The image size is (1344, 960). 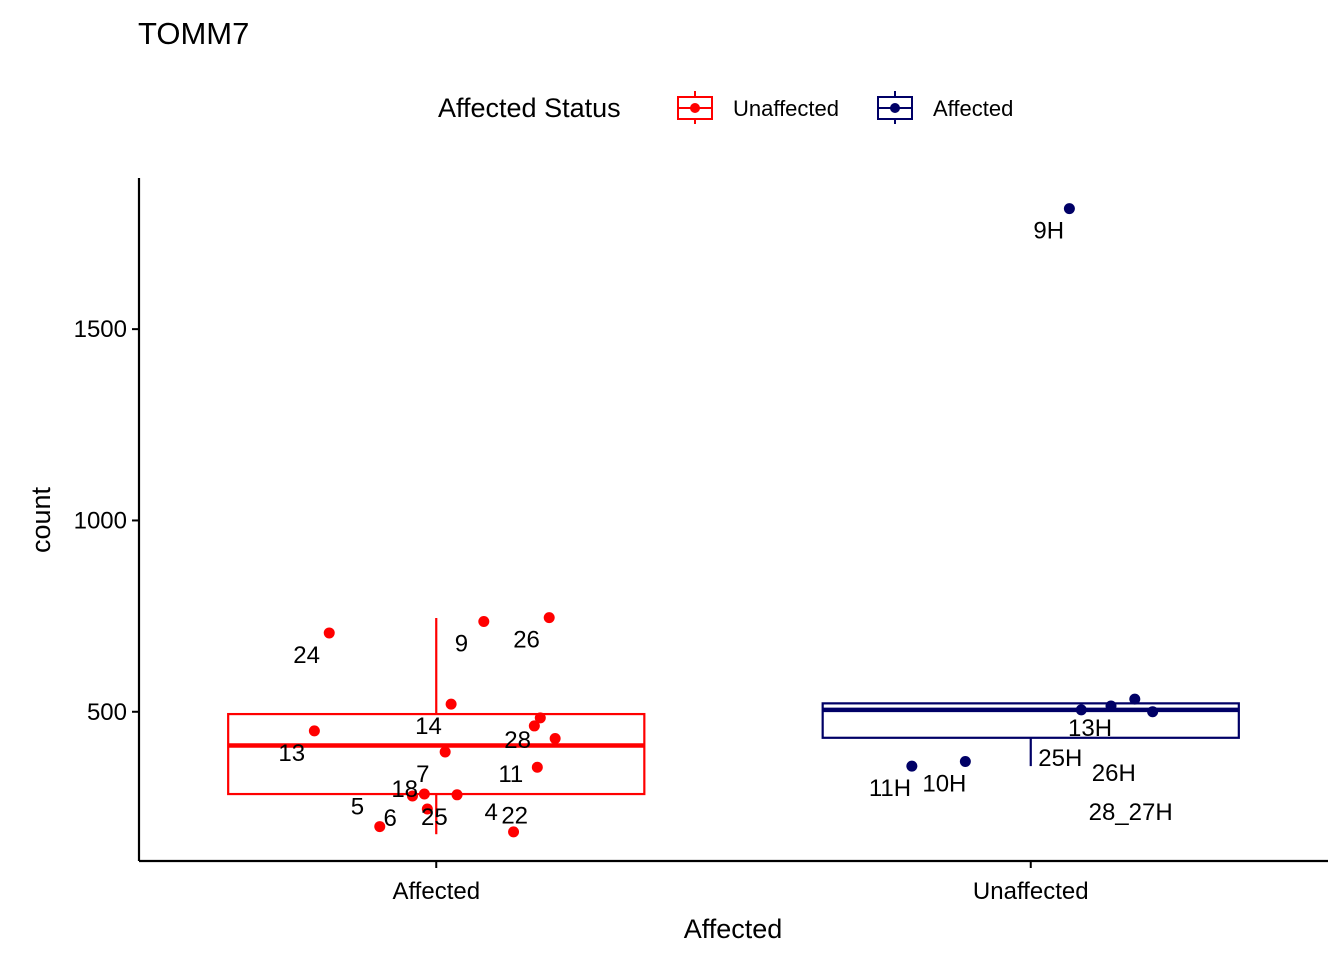 I want to click on point-label: 14, so click(x=428, y=726).